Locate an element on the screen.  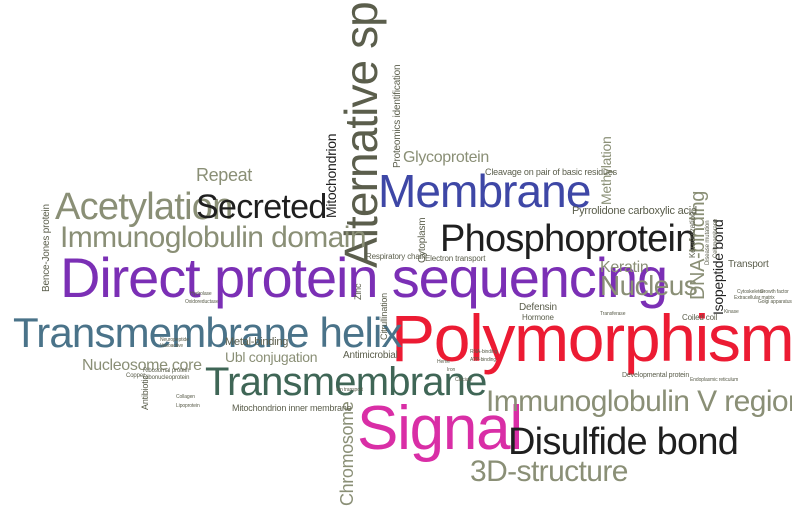
word-keratinization: Keratinization is located at coordinates (692, 234).